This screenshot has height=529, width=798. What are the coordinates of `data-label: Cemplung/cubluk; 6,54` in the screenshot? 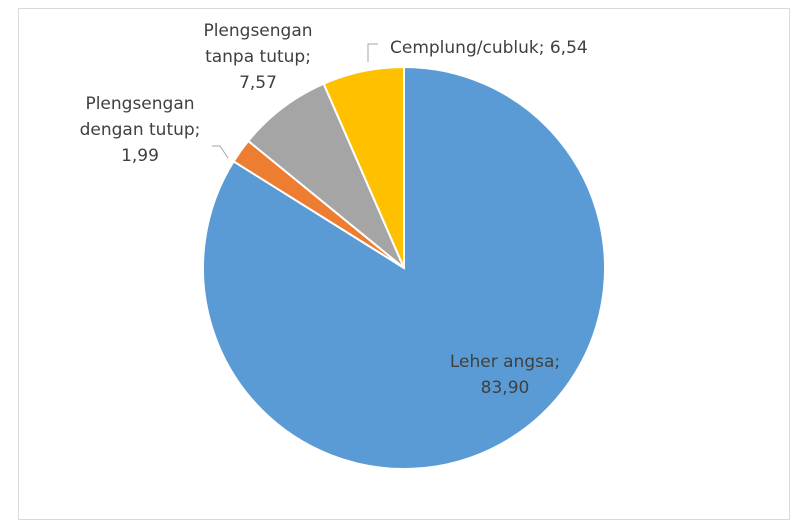 It's located at (489, 48).